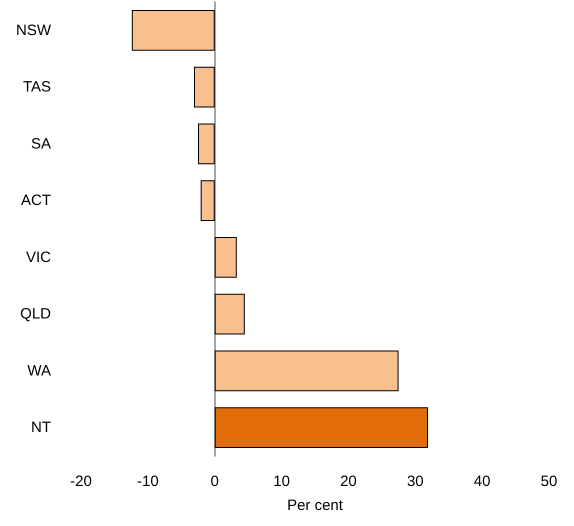  Describe the element at coordinates (281, 481) in the screenshot. I see `x-tick-label: 10` at that location.